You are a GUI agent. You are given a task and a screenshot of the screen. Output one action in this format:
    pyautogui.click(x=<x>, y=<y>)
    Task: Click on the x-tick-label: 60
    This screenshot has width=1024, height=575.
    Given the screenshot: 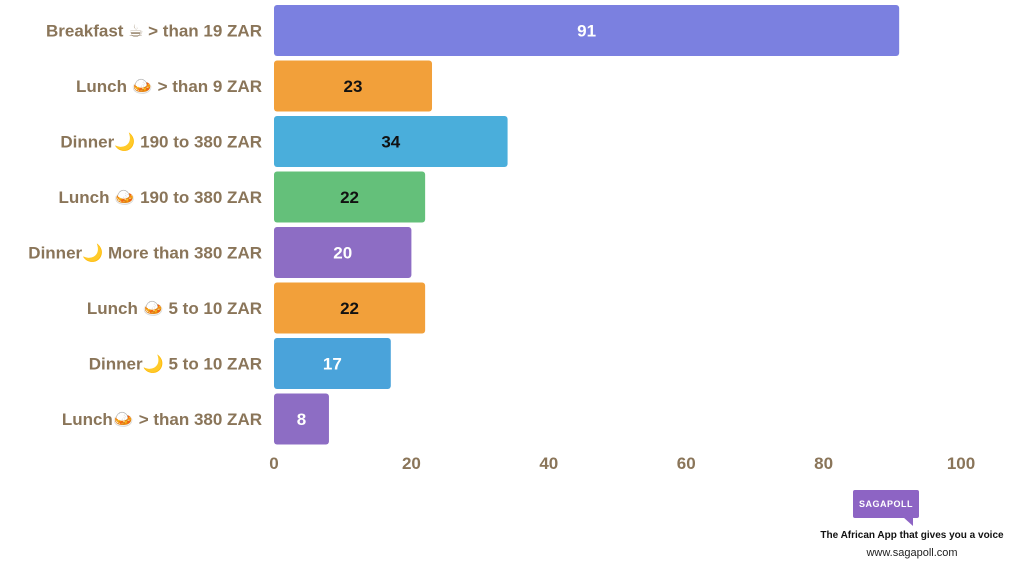 What is the action you would take?
    pyautogui.click(x=686, y=463)
    